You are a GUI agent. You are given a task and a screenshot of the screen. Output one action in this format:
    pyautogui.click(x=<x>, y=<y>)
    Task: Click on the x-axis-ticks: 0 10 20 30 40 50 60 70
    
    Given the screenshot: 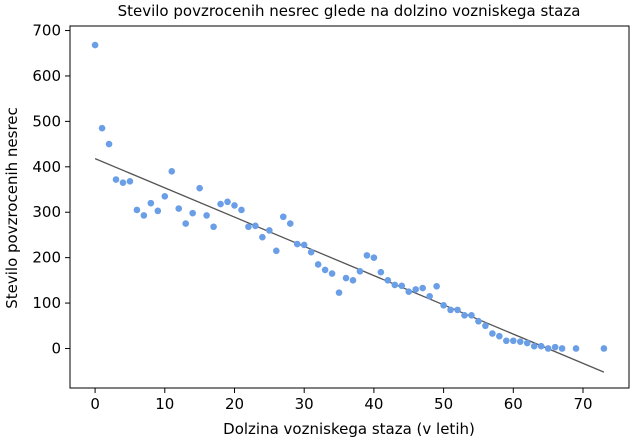 What is the action you would take?
    pyautogui.click(x=341, y=400)
    